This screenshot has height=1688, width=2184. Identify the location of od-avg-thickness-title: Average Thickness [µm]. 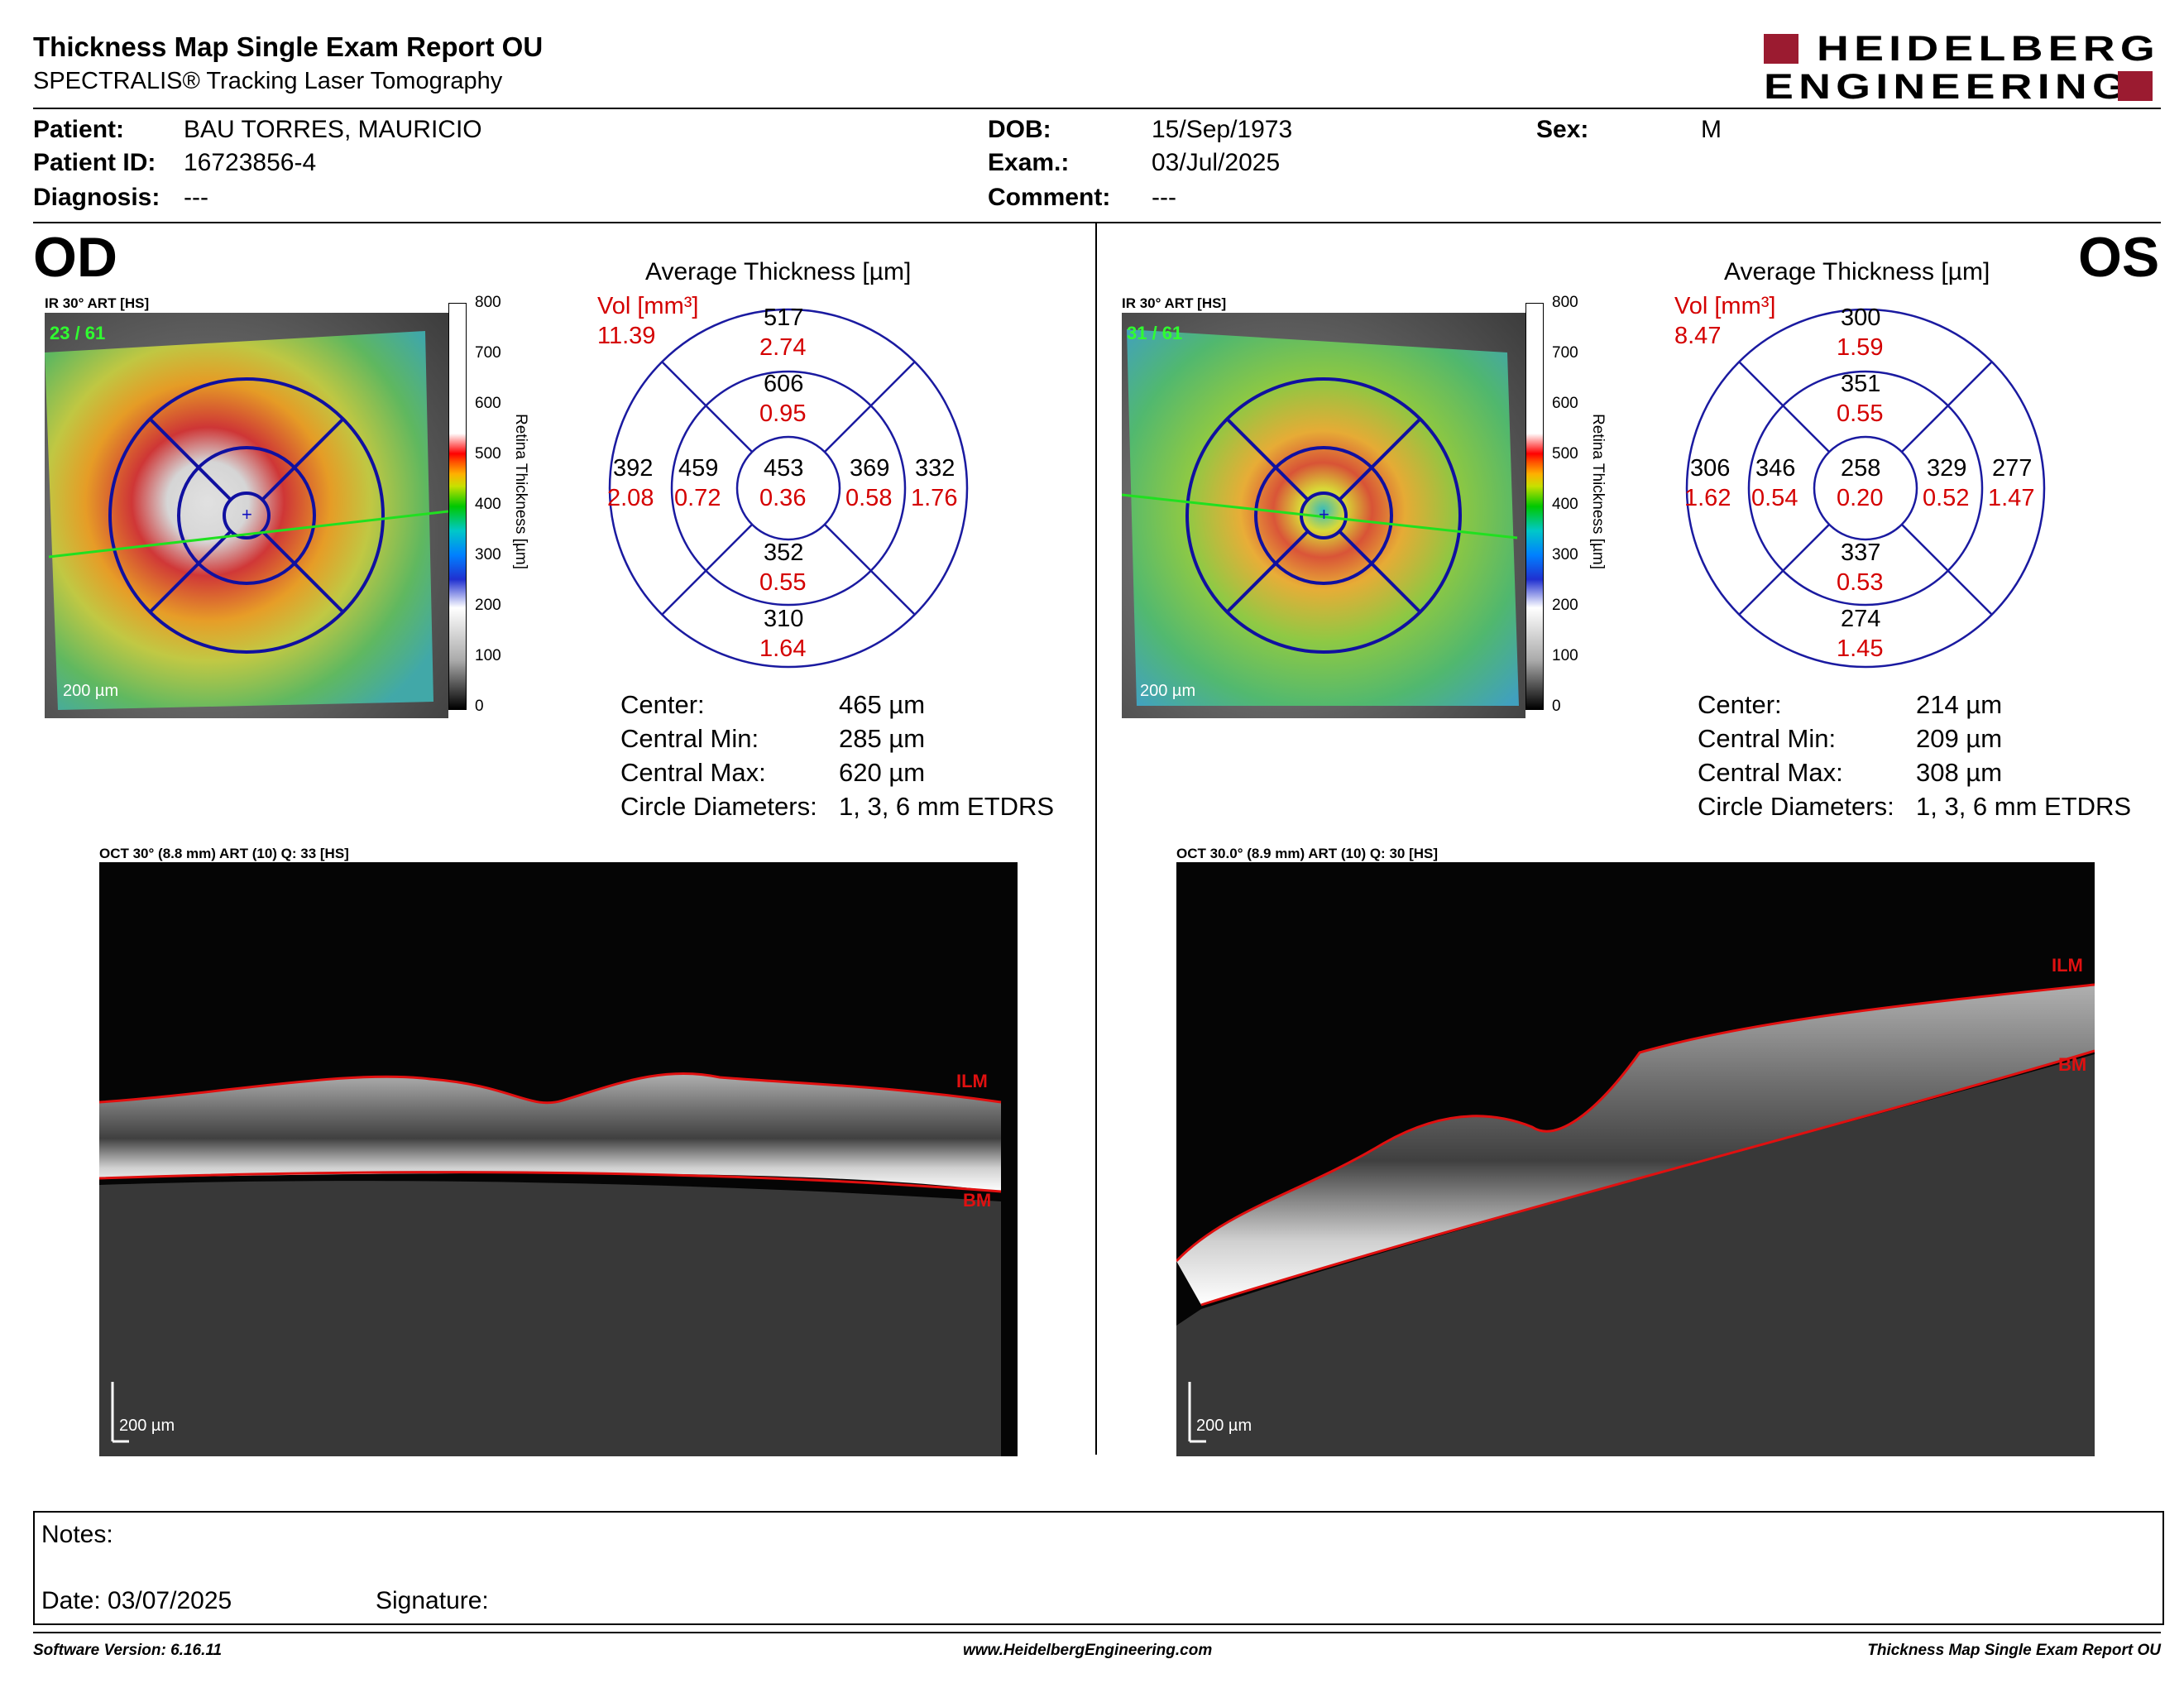
(778, 271).